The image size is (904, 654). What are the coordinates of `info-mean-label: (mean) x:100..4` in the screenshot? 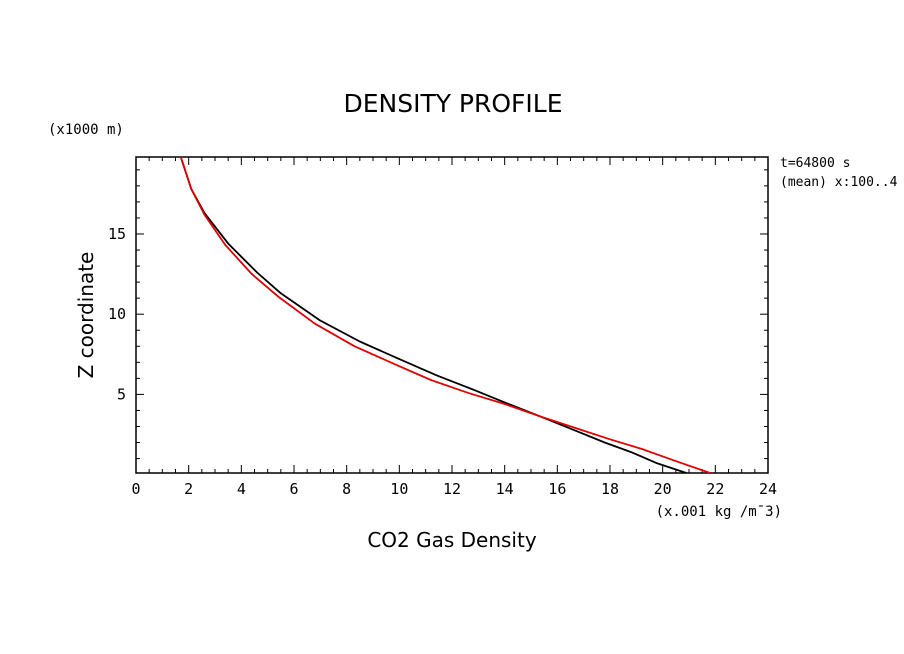 It's located at (839, 182).